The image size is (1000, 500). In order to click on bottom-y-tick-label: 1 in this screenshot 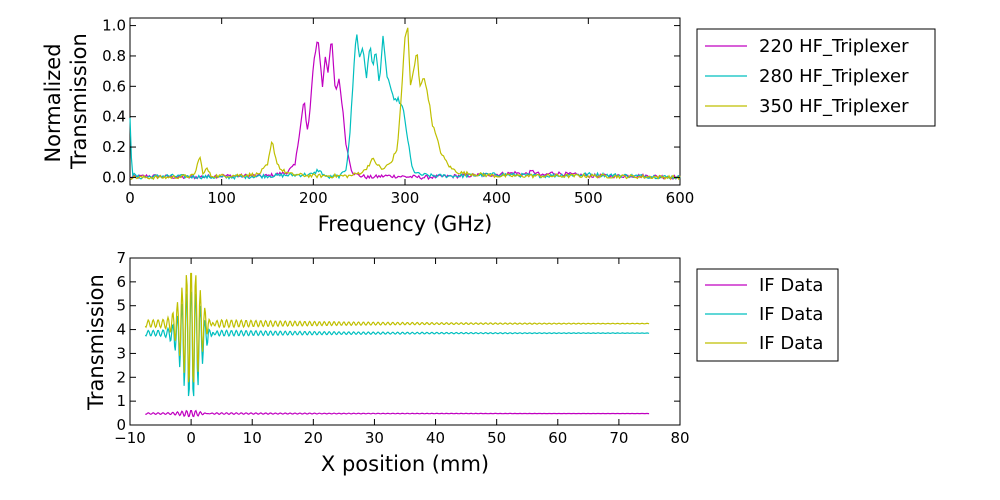, I will do `click(121, 401)`.